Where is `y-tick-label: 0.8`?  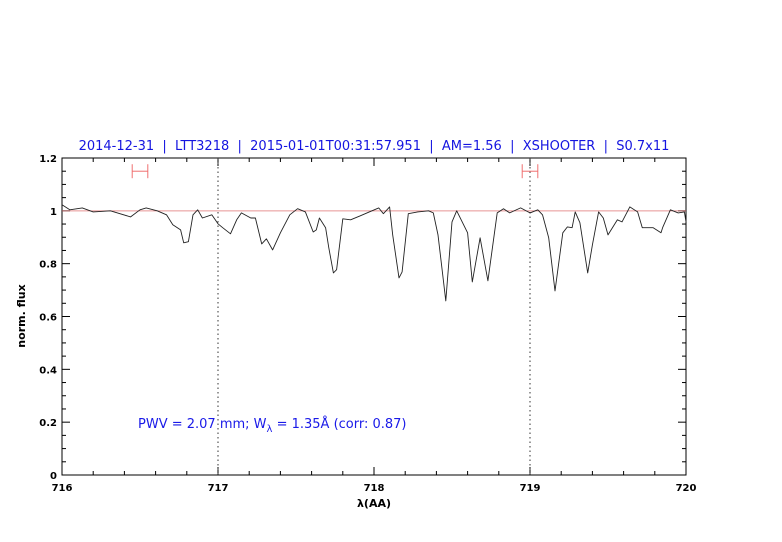 y-tick-label: 0.8 is located at coordinates (48, 265).